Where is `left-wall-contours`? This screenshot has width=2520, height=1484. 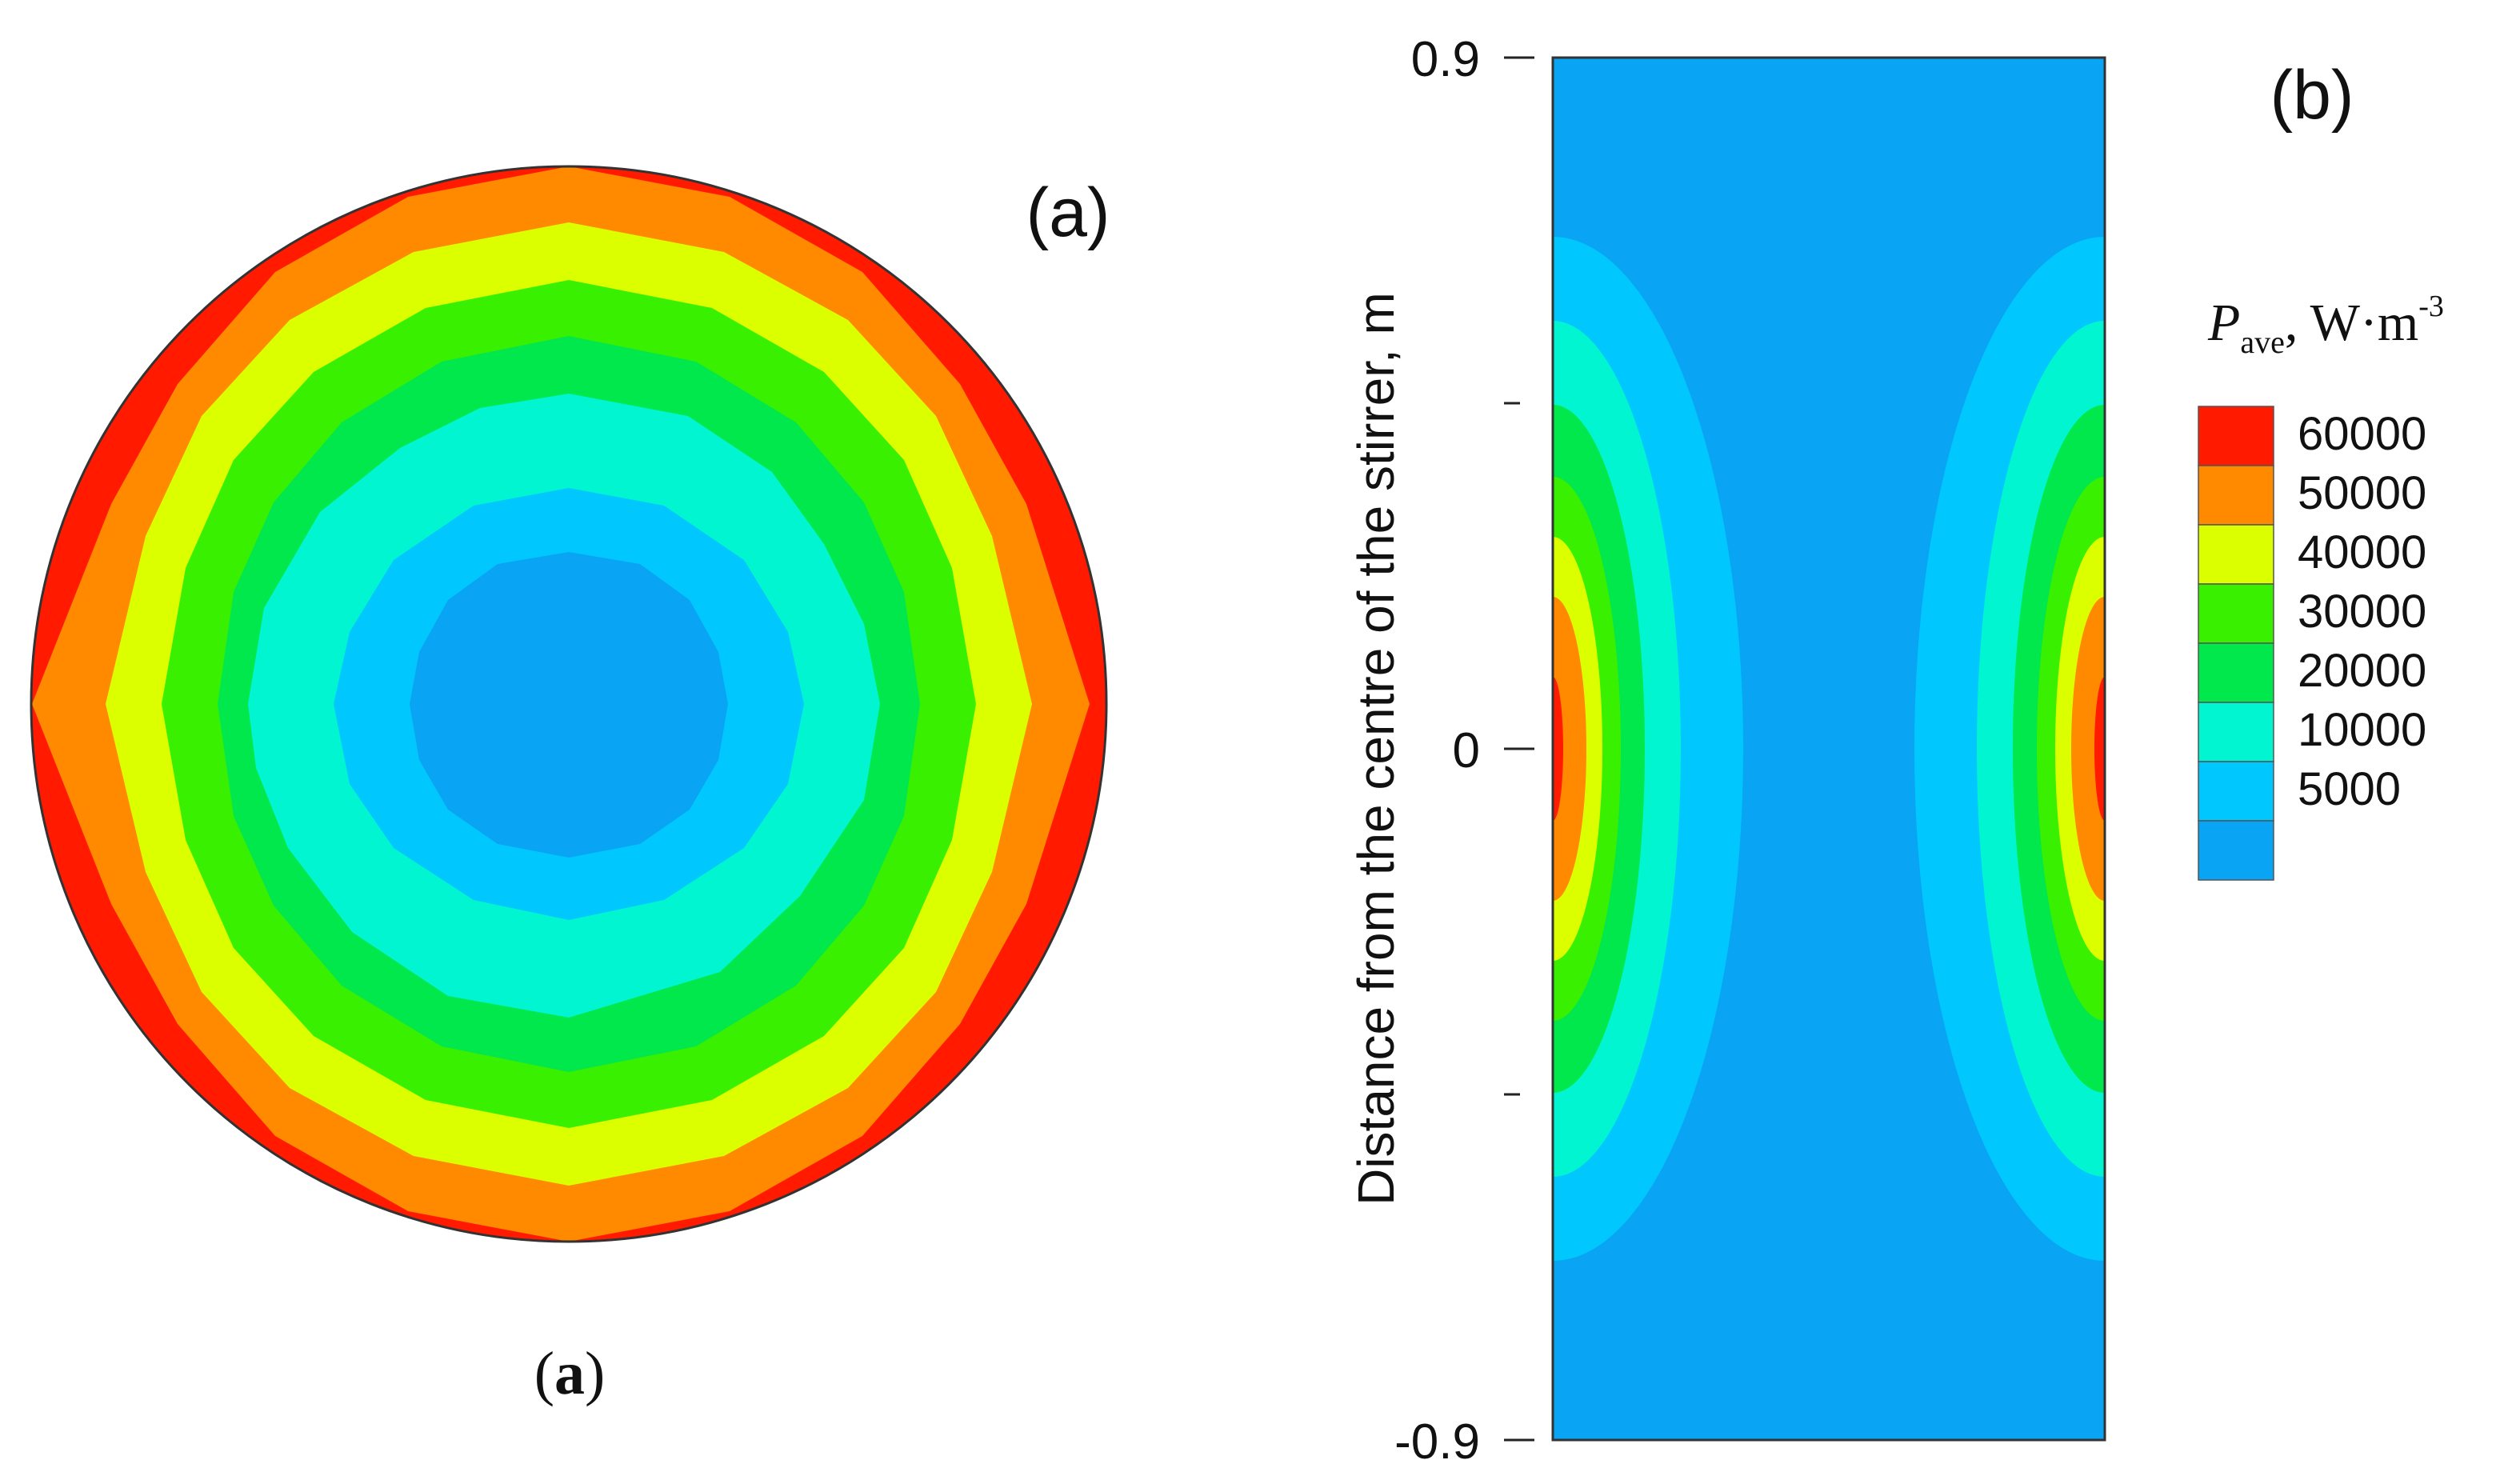
left-wall-contours is located at coordinates (1648, 749).